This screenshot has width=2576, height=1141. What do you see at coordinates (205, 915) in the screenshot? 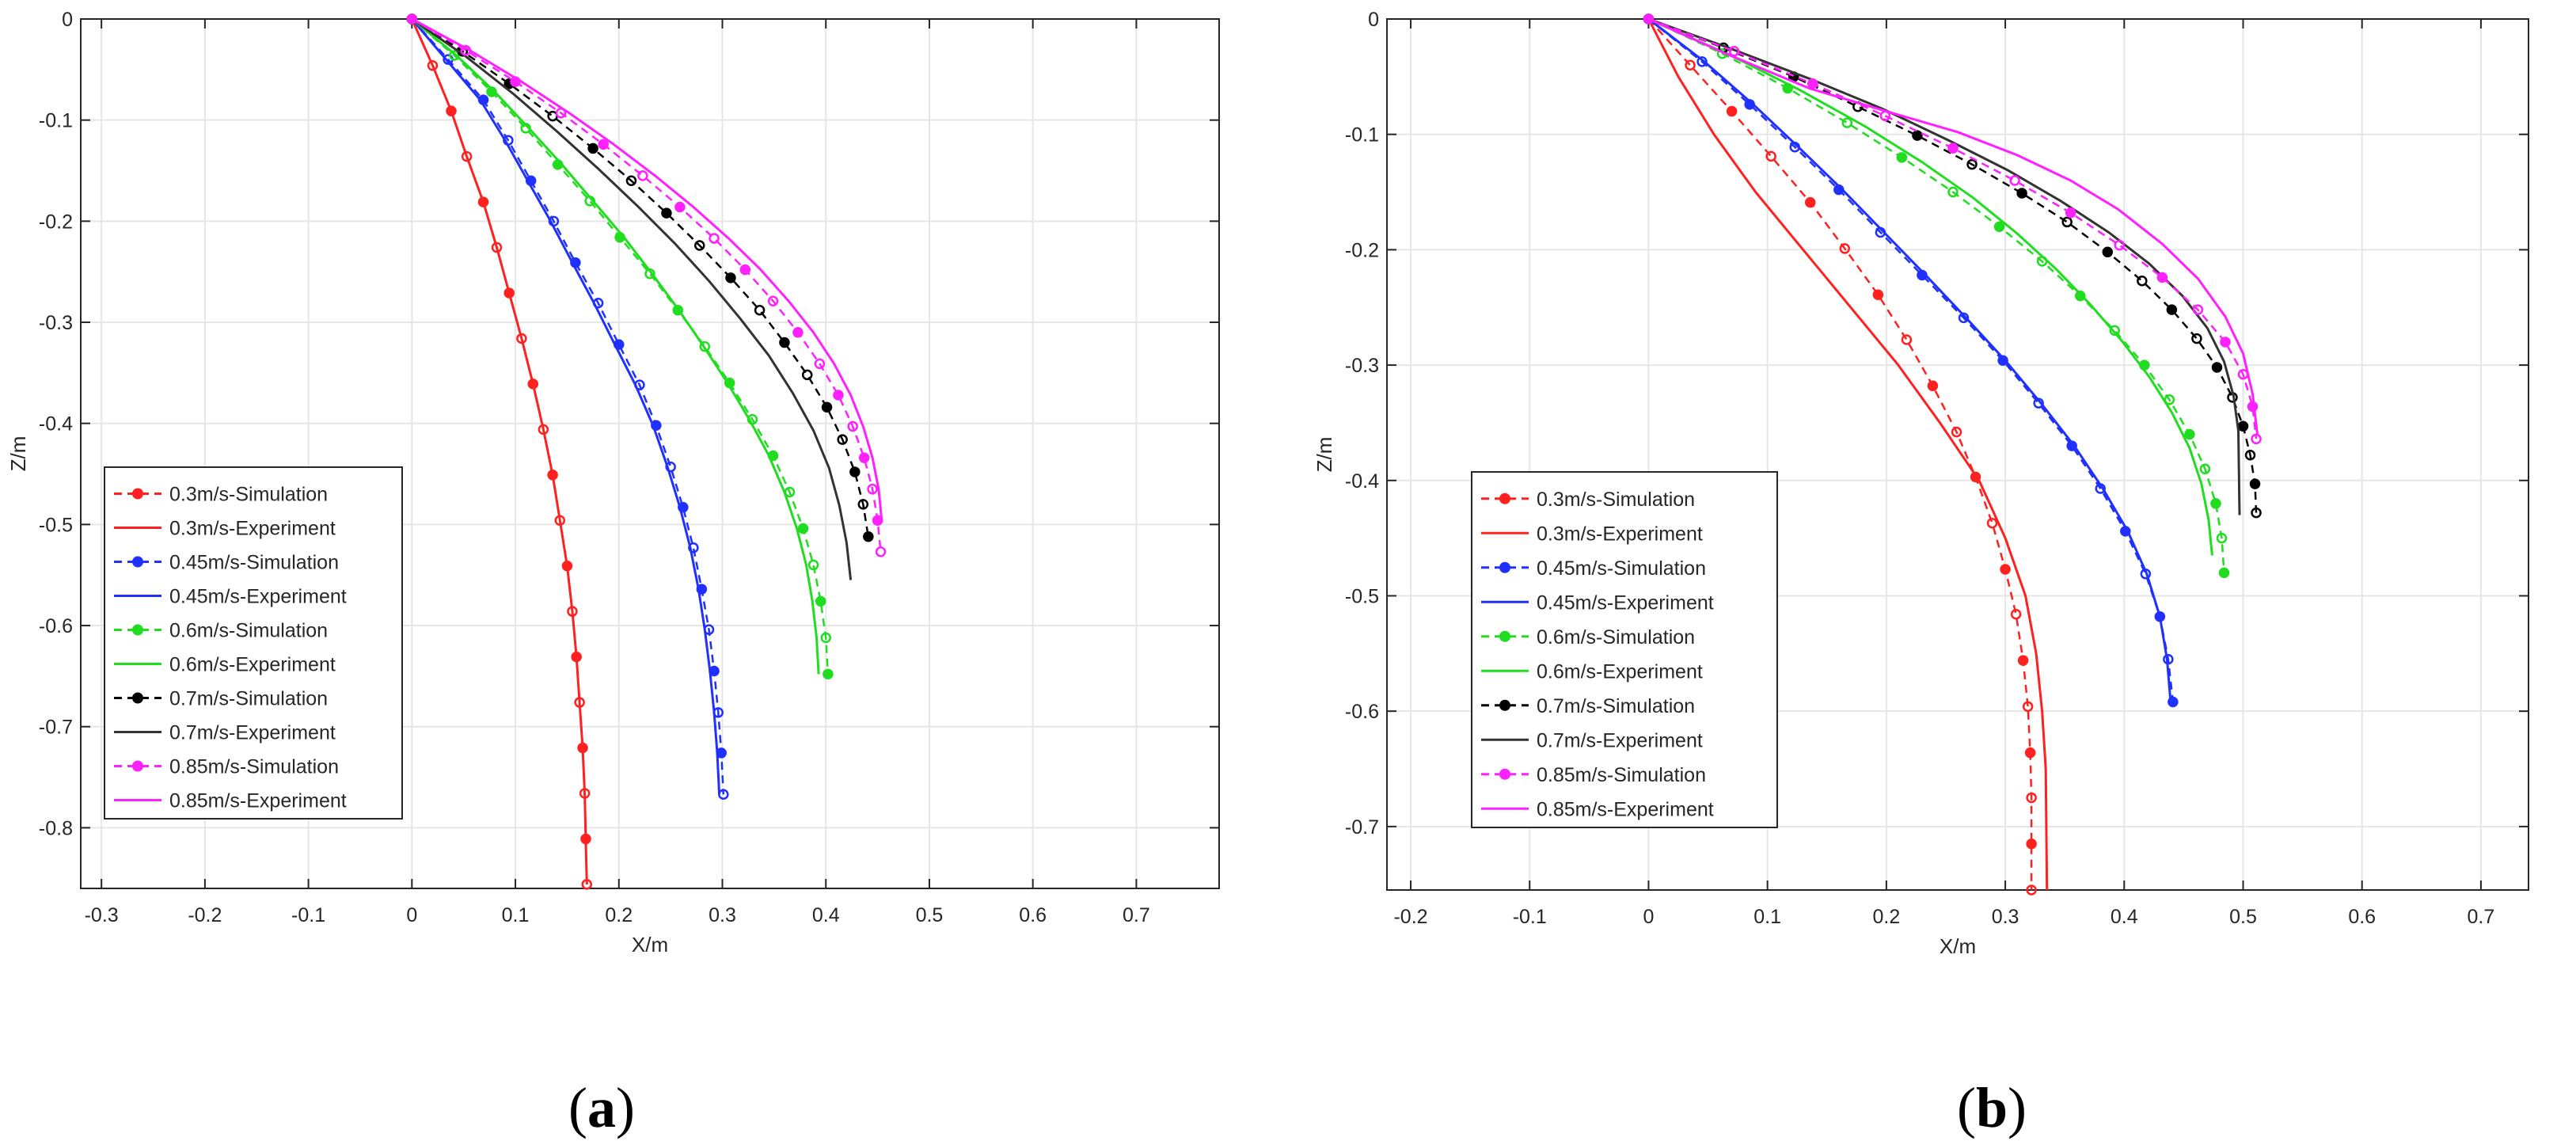
I see `x-tick-label: -0.2` at bounding box center [205, 915].